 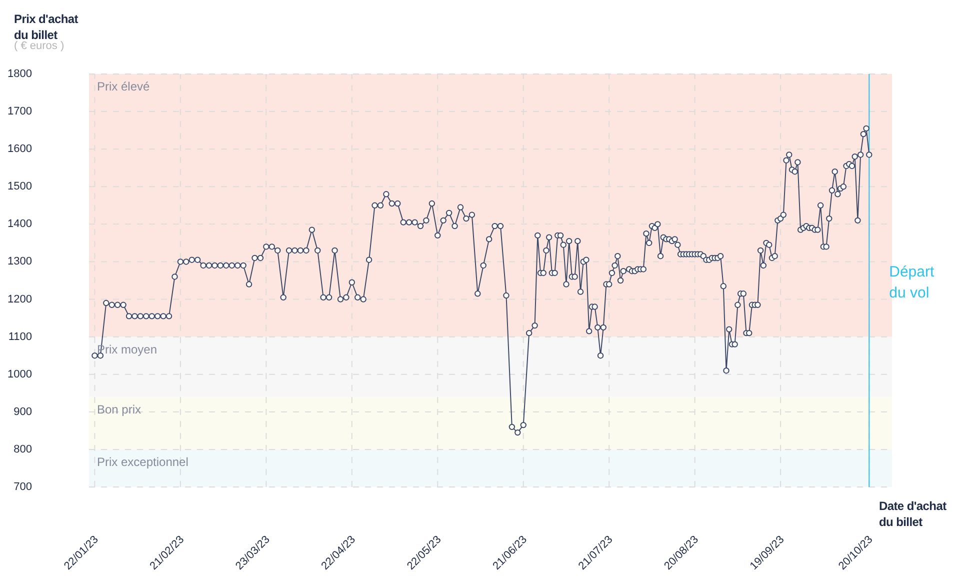 I want to click on band-label: Prix exceptionnel, so click(x=142, y=461).